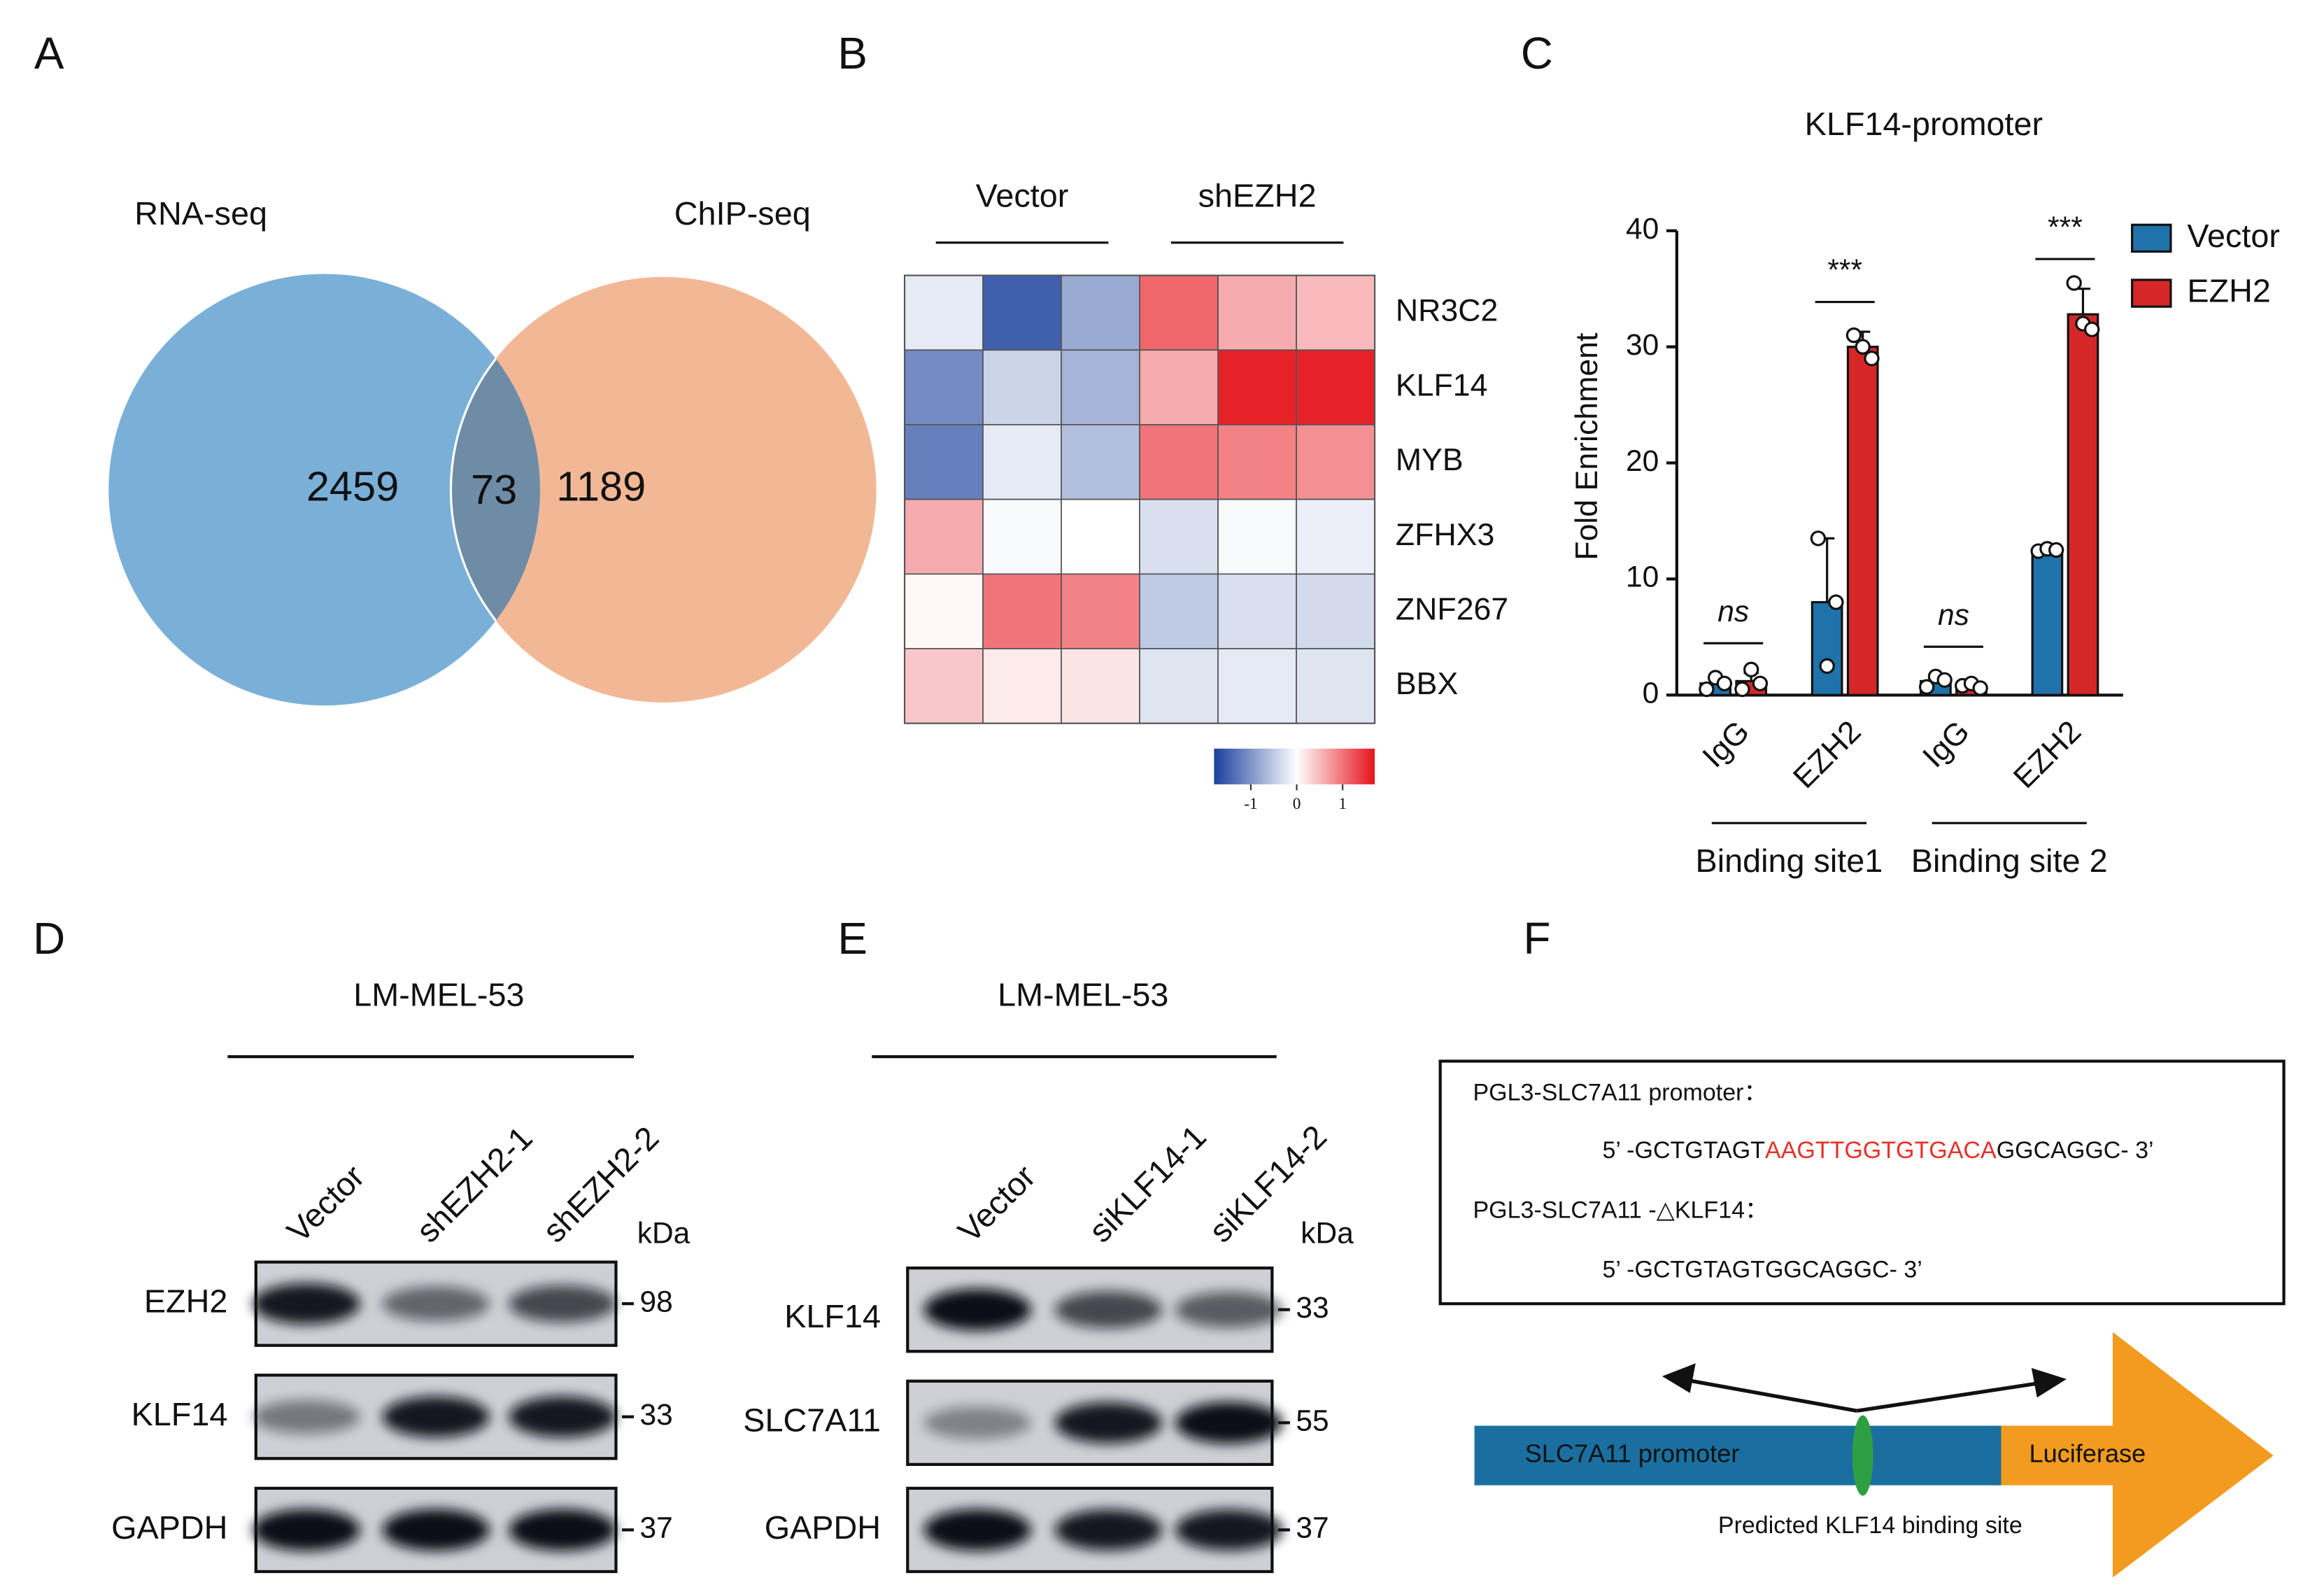 Image resolution: width=2324 pixels, height=1594 pixels. What do you see at coordinates (186, 1301) in the screenshot?
I see `protein-label: EZH2` at bounding box center [186, 1301].